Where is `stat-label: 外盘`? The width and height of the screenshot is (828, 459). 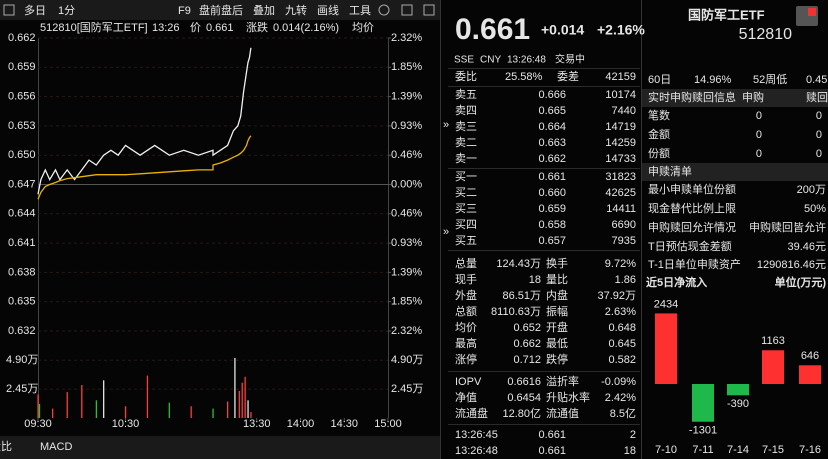 stat-label: 外盘 is located at coordinates (466, 295).